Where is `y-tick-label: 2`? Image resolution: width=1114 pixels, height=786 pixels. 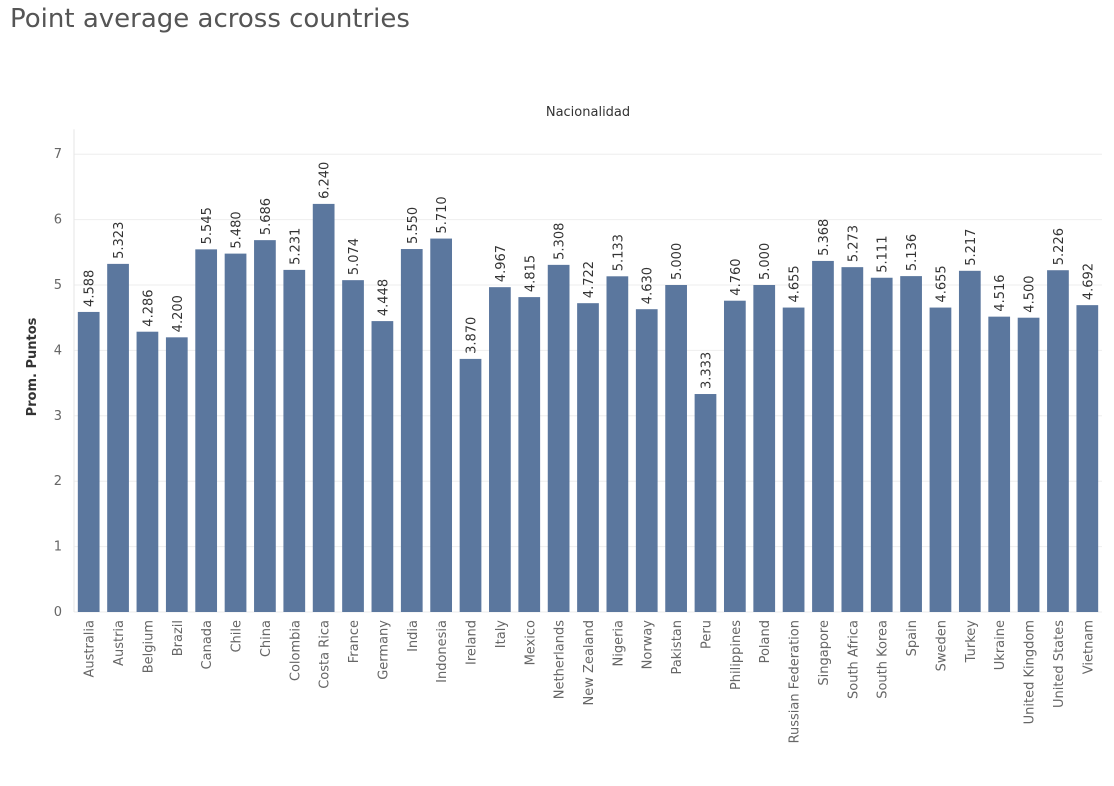 y-tick-label: 2 is located at coordinates (58, 481).